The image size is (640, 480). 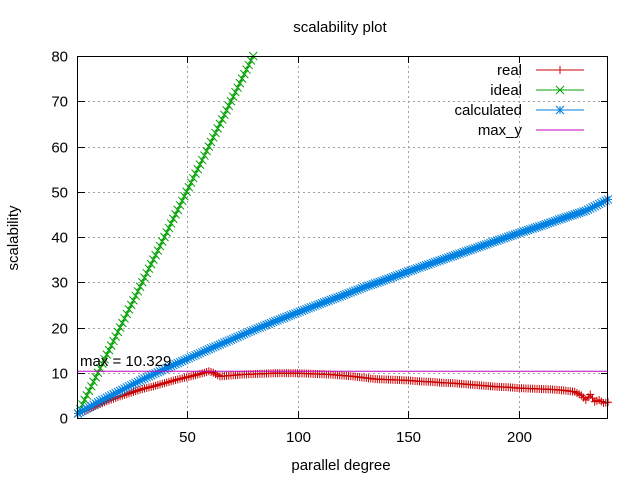 I want to click on y-tick-label: 40, so click(x=59, y=238).